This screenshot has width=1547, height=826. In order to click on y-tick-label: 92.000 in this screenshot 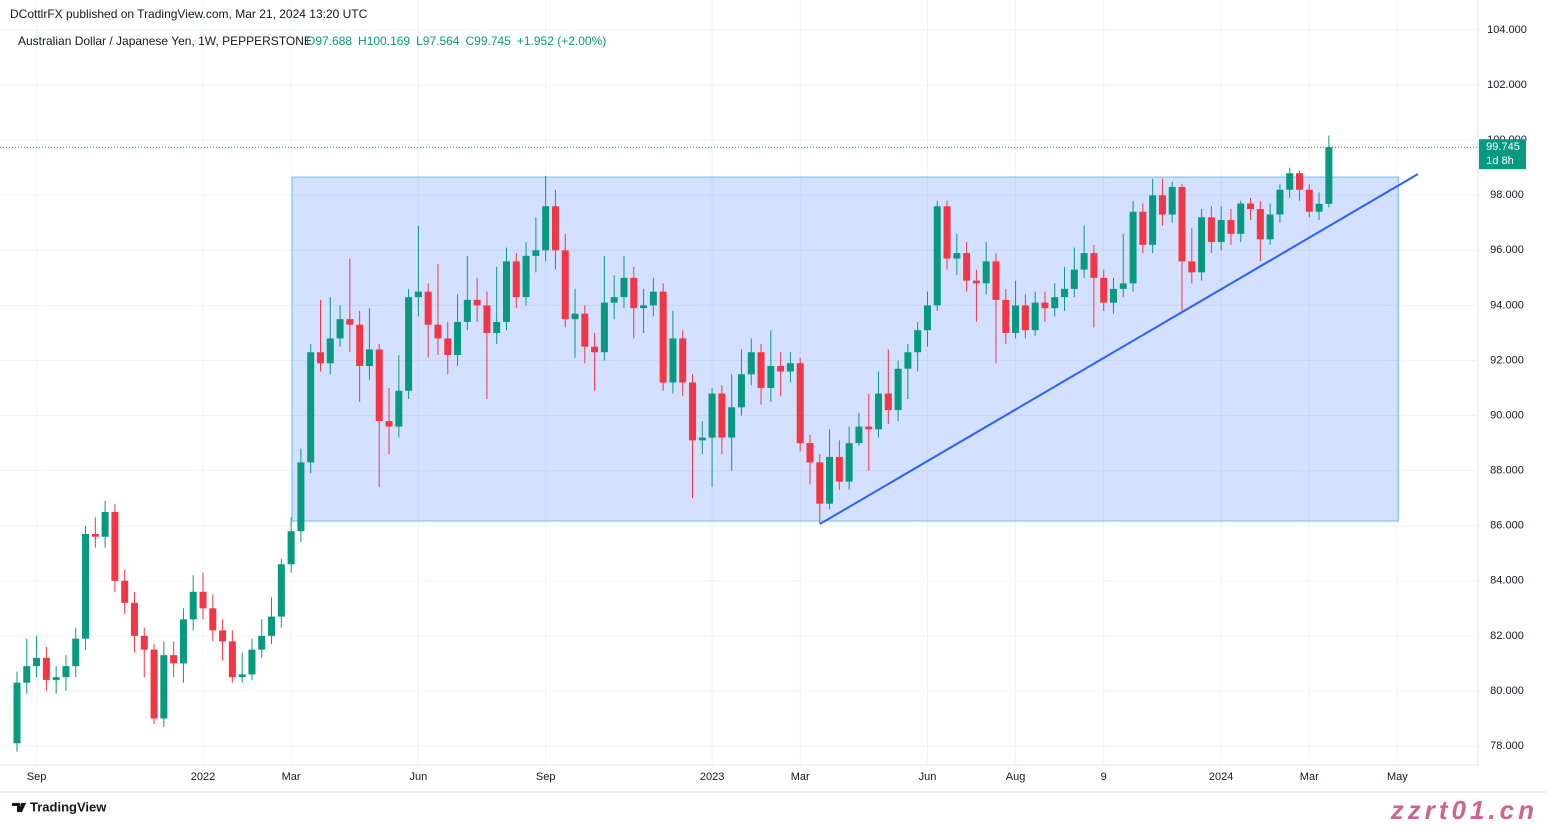, I will do `click(1507, 360)`.